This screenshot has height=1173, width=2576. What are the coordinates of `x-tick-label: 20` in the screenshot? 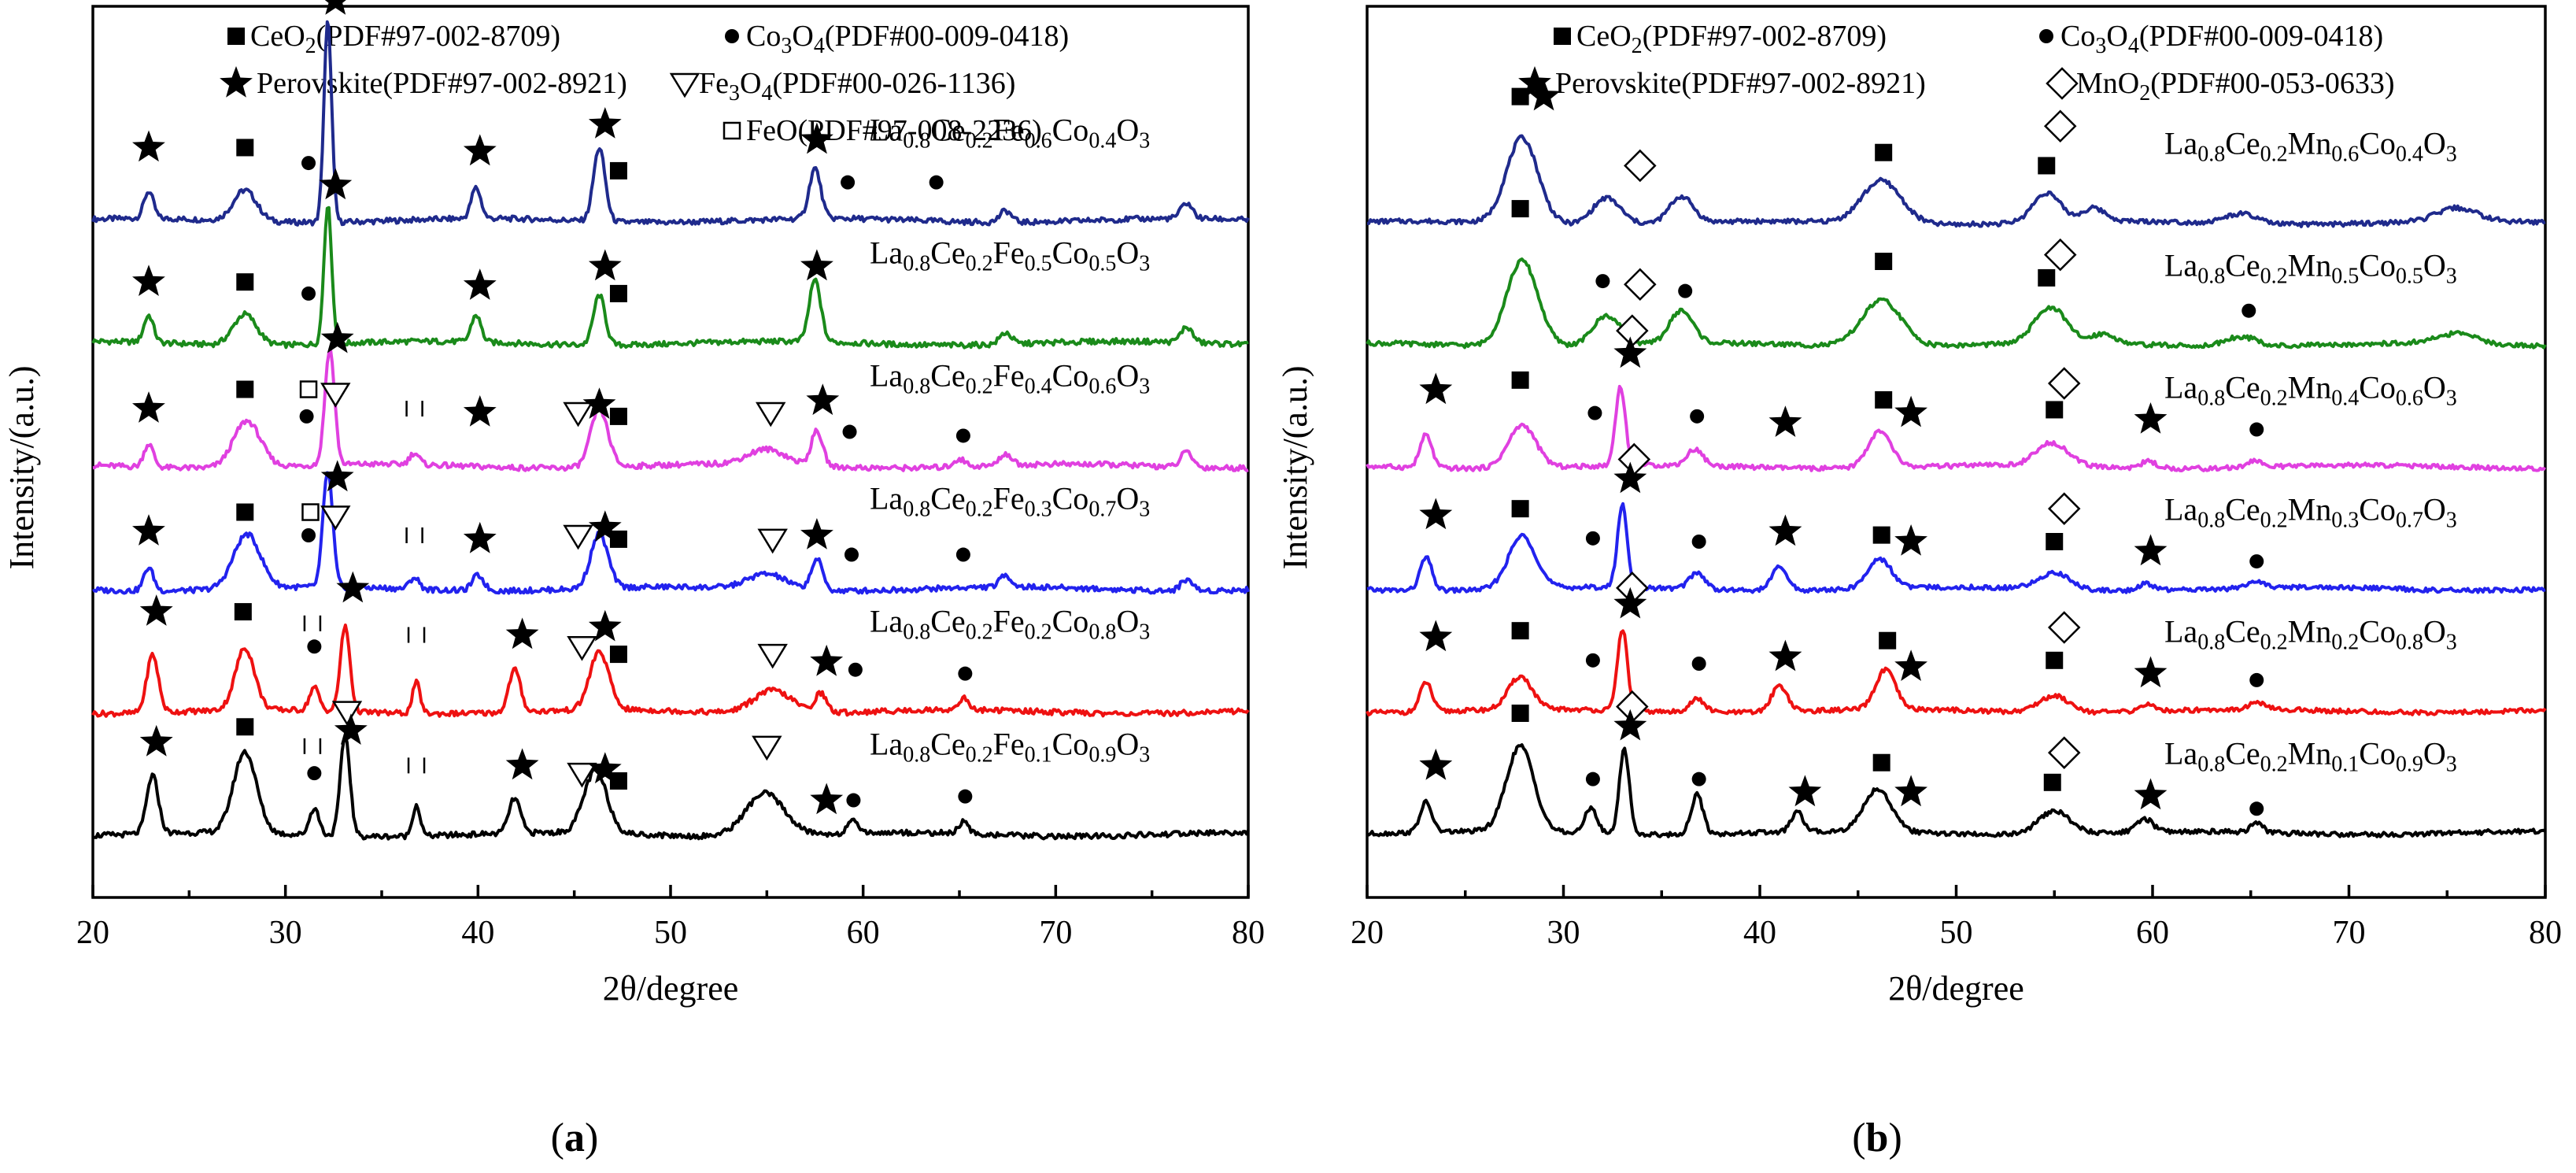 It's located at (1367, 933).